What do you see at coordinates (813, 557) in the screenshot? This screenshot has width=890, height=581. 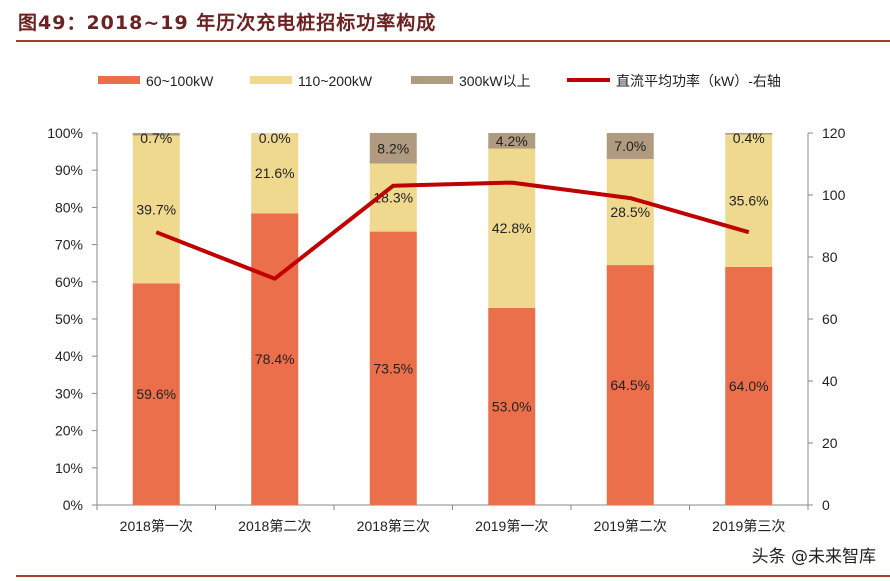 I see `watermark: 头条 @未来智库` at bounding box center [813, 557].